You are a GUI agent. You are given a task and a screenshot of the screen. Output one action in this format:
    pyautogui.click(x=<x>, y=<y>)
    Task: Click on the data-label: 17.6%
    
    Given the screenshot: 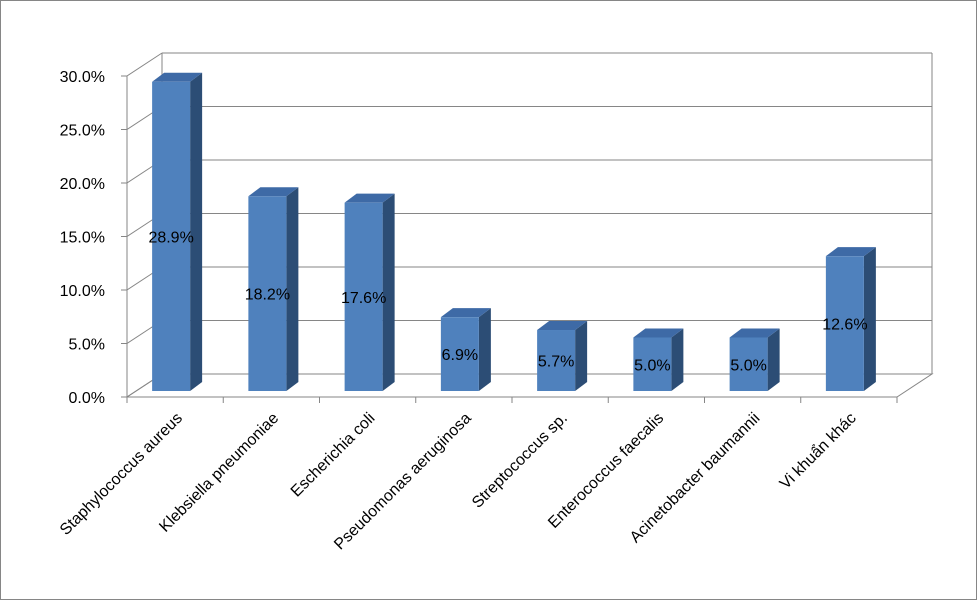 What is the action you would take?
    pyautogui.click(x=363, y=298)
    